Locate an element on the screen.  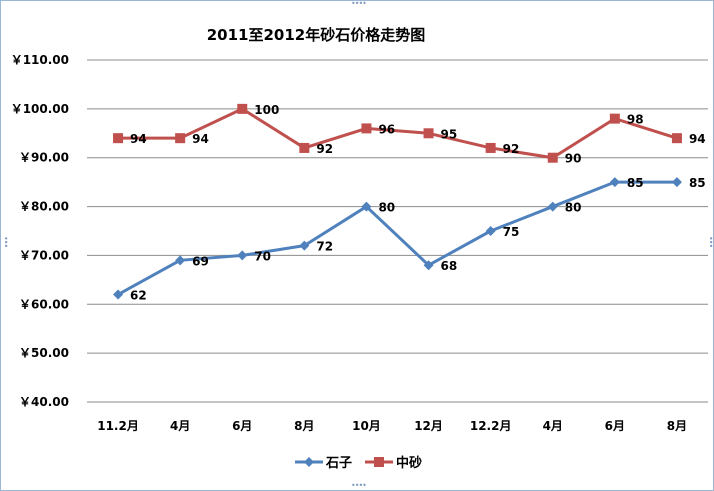
legend-label: 中砂 is located at coordinates (409, 463).